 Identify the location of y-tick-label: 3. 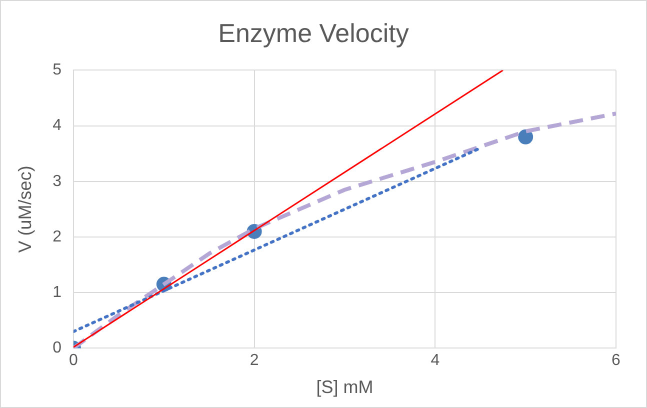
(57, 181).